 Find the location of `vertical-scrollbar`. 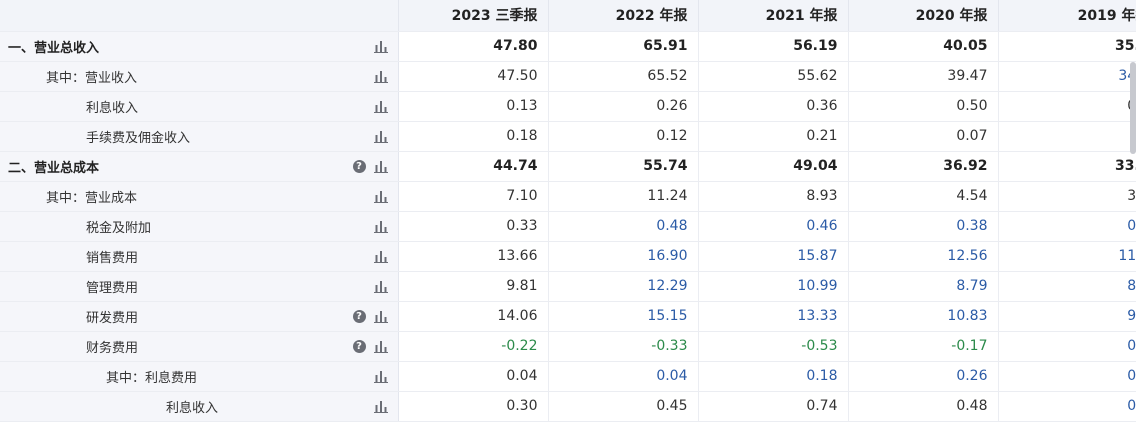

vertical-scrollbar is located at coordinates (1133, 108).